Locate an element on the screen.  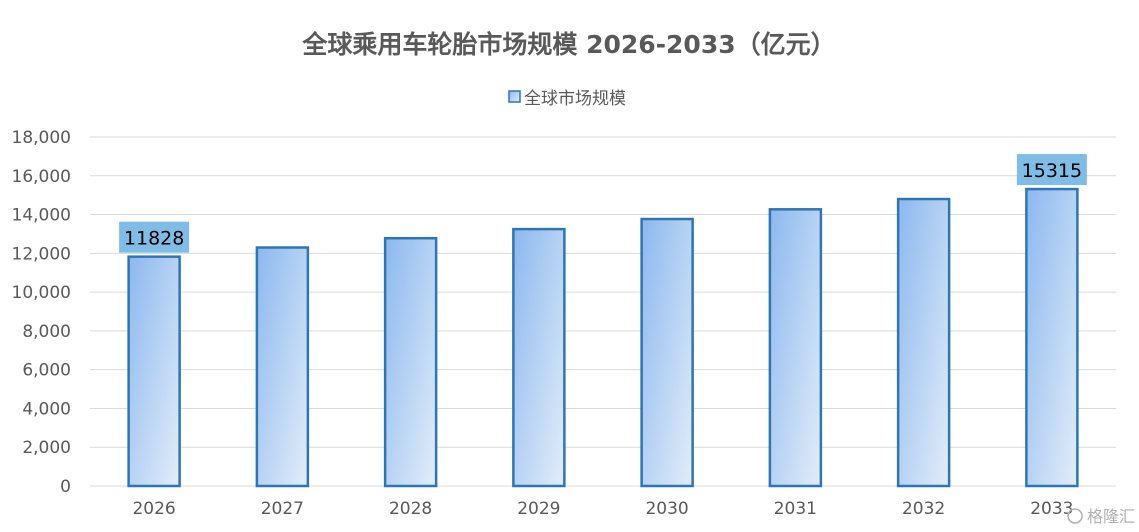
data-label: 11828 is located at coordinates (154, 239).